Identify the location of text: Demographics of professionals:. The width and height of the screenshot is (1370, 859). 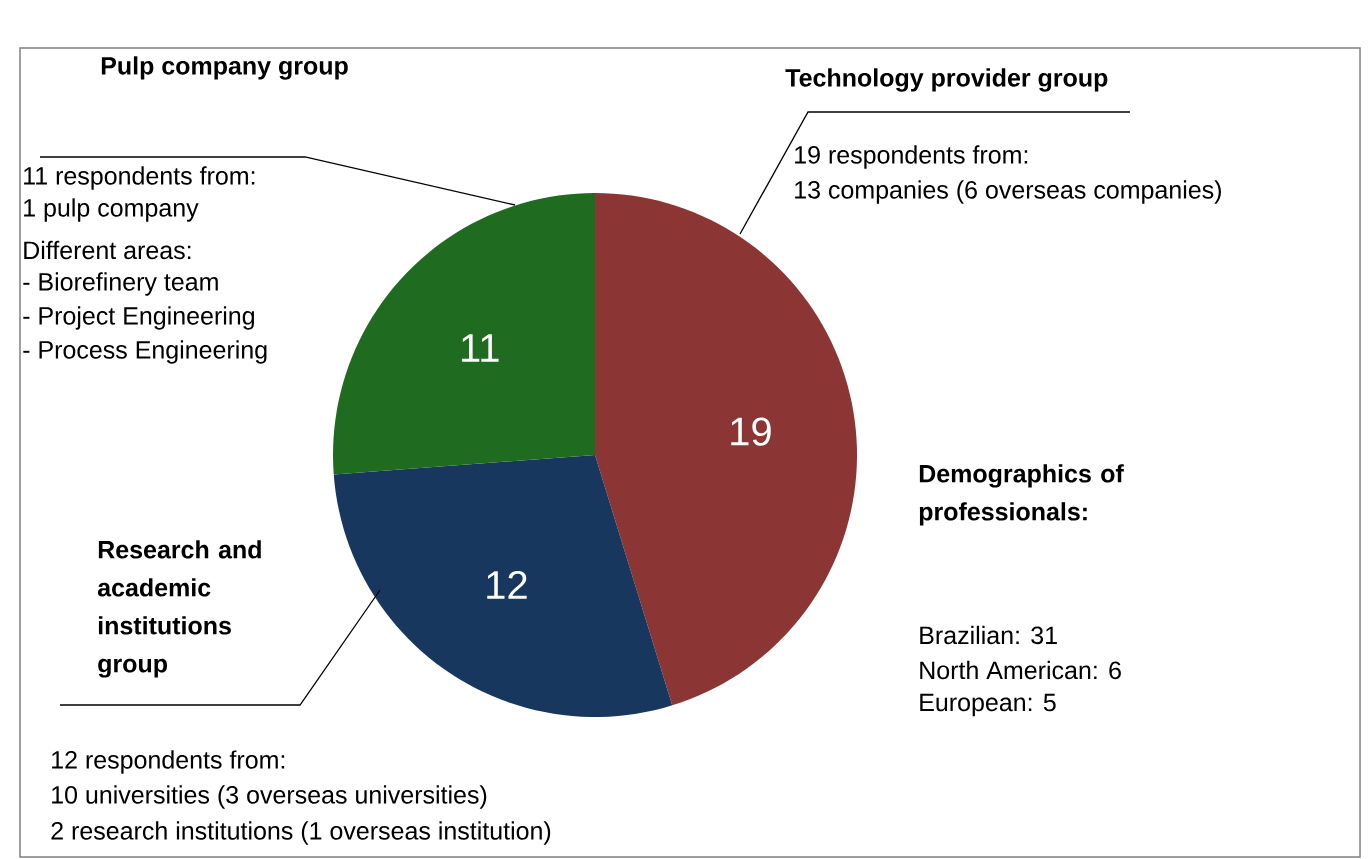
(1021, 495).